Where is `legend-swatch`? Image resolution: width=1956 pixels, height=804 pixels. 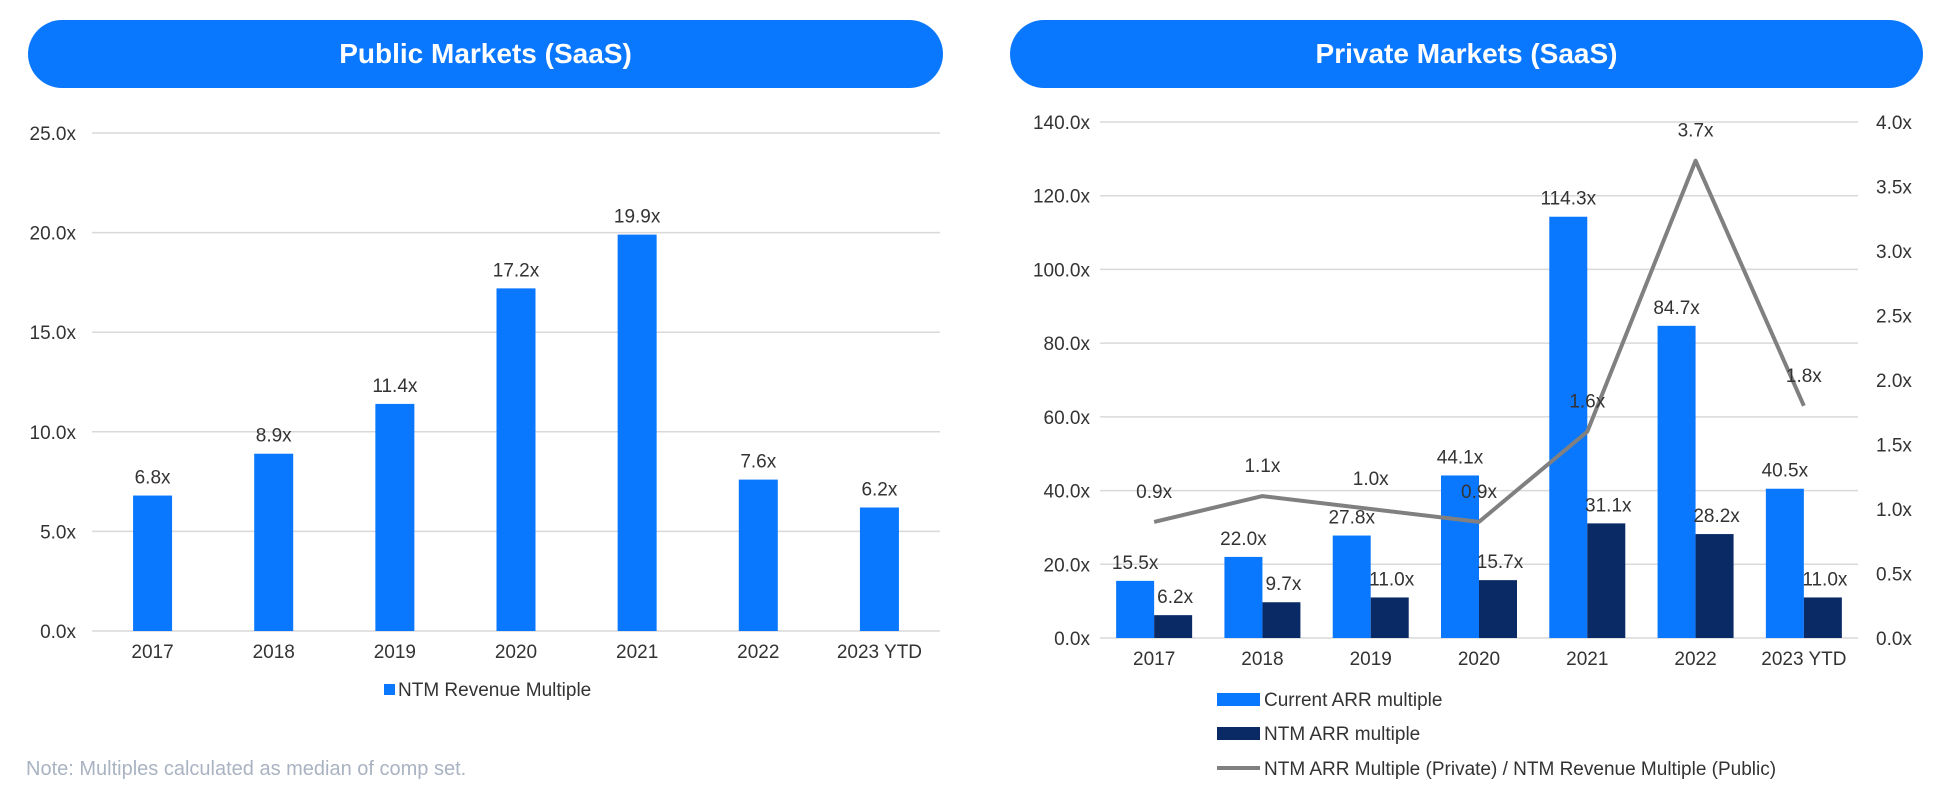 legend-swatch is located at coordinates (389, 689).